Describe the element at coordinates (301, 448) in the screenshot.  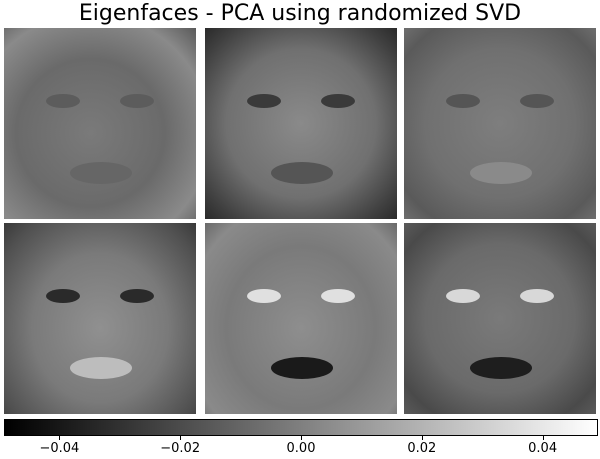
I see `colorbar-tick-label: 0.00` at that location.